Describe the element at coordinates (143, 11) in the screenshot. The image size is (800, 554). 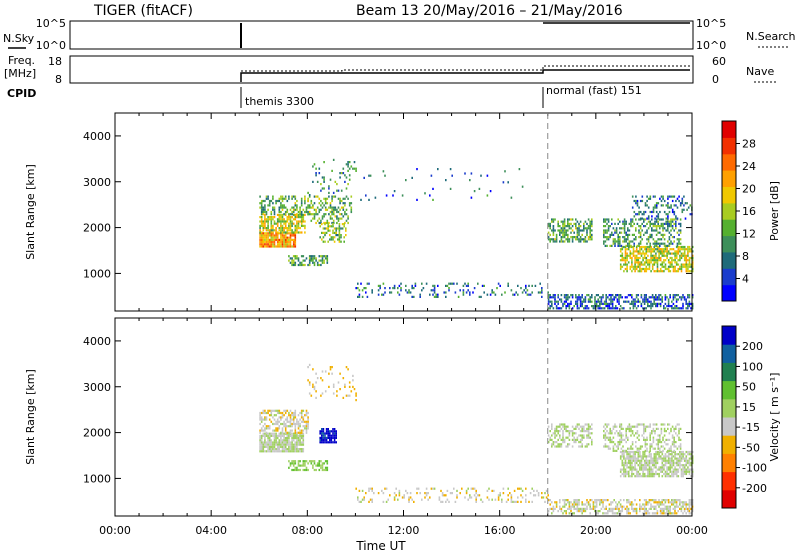
I see `station-title: TIGER (fitACF)` at that location.